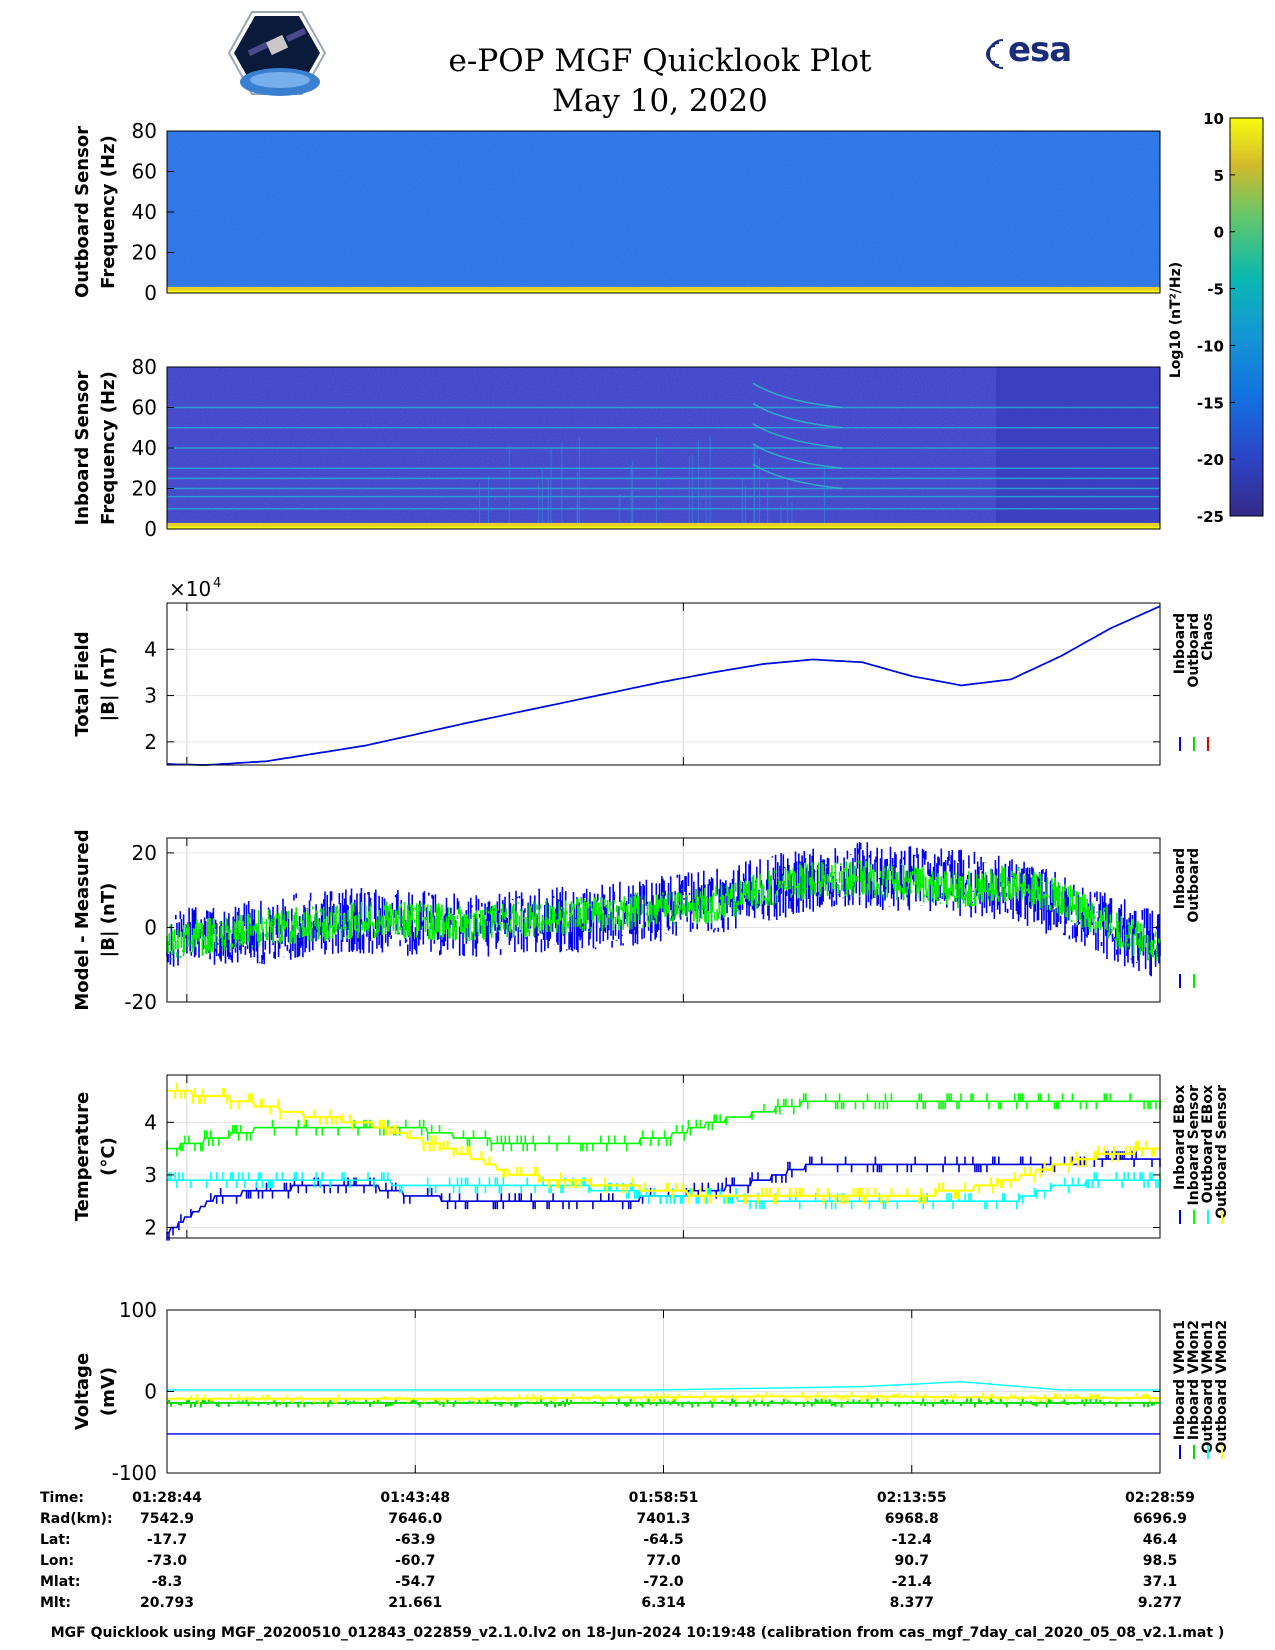 The width and height of the screenshot is (1275, 1650). Describe the element at coordinates (1160, 1561) in the screenshot. I see `ephemeris-value: 98.5` at that location.